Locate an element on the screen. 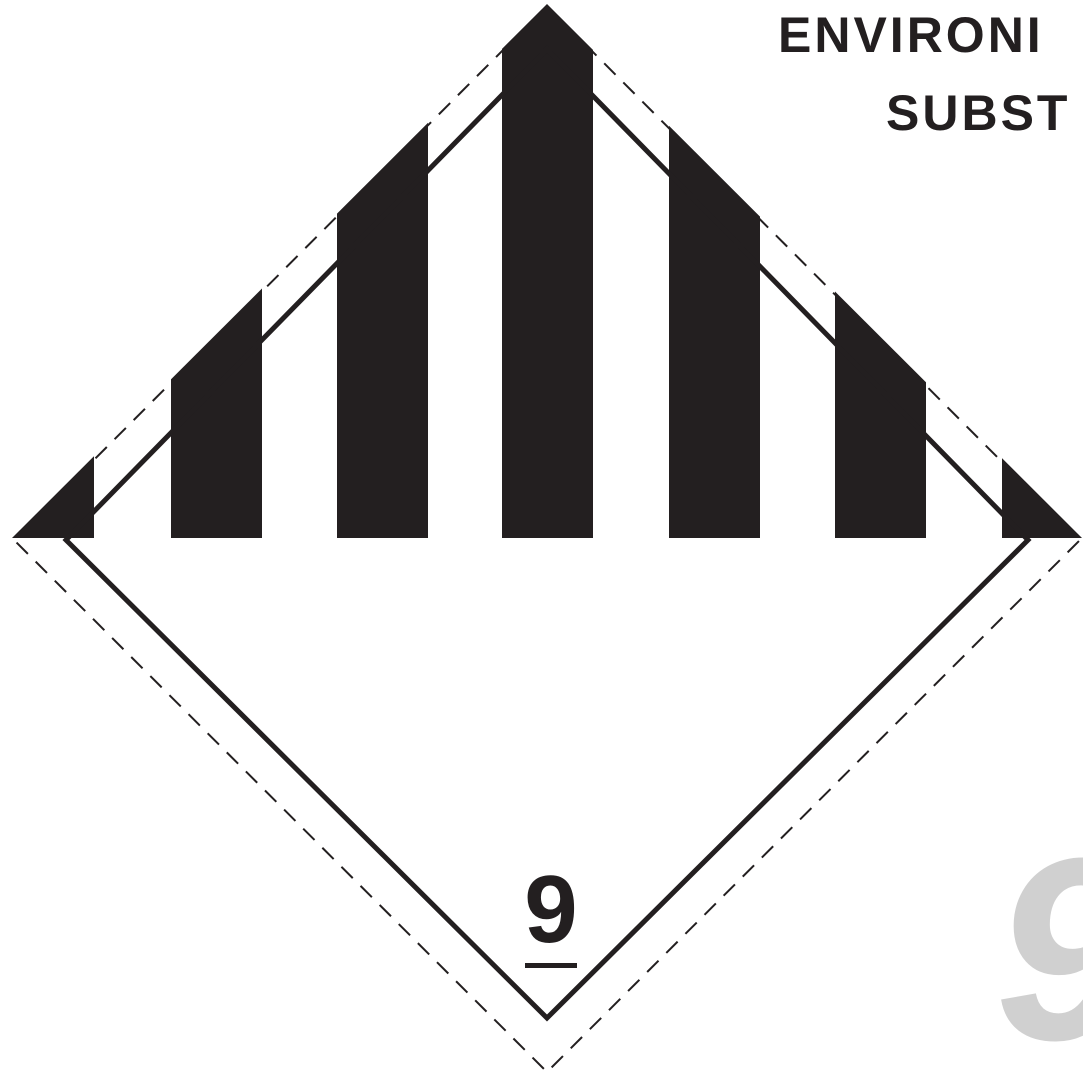  watermark-glyph: 9 is located at coordinates (1039, 949).